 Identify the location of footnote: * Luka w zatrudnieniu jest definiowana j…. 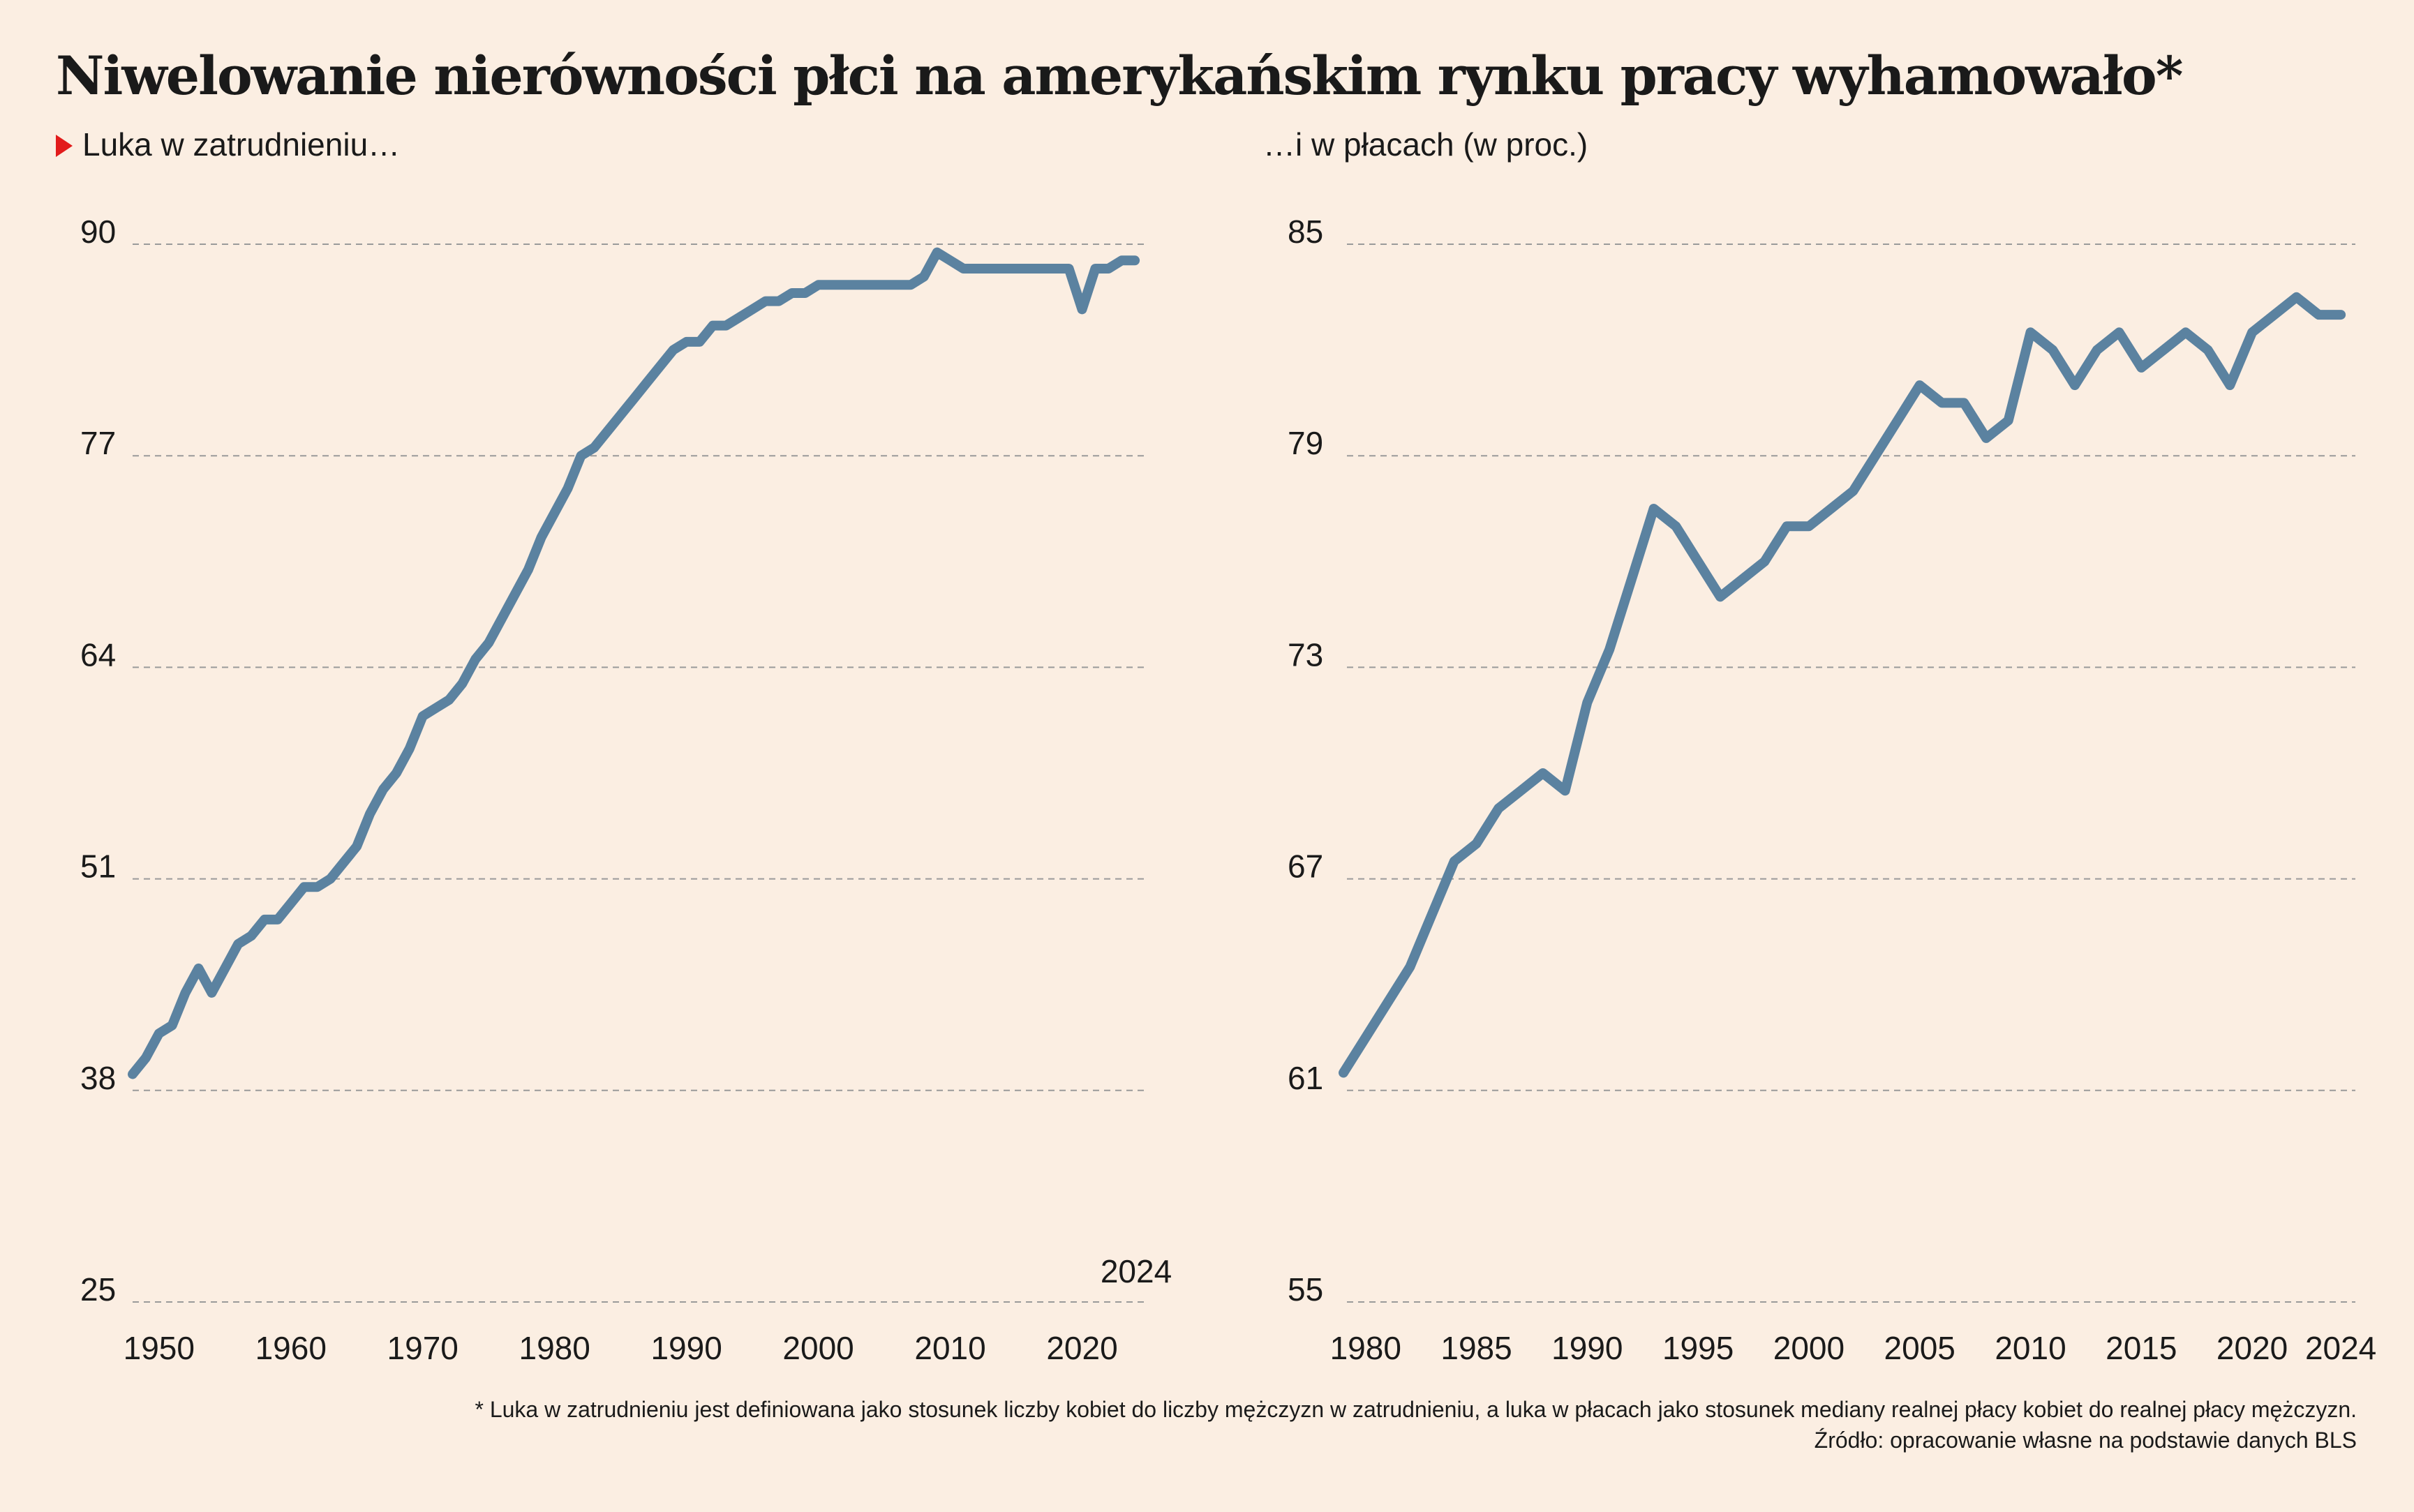
(1416, 1424).